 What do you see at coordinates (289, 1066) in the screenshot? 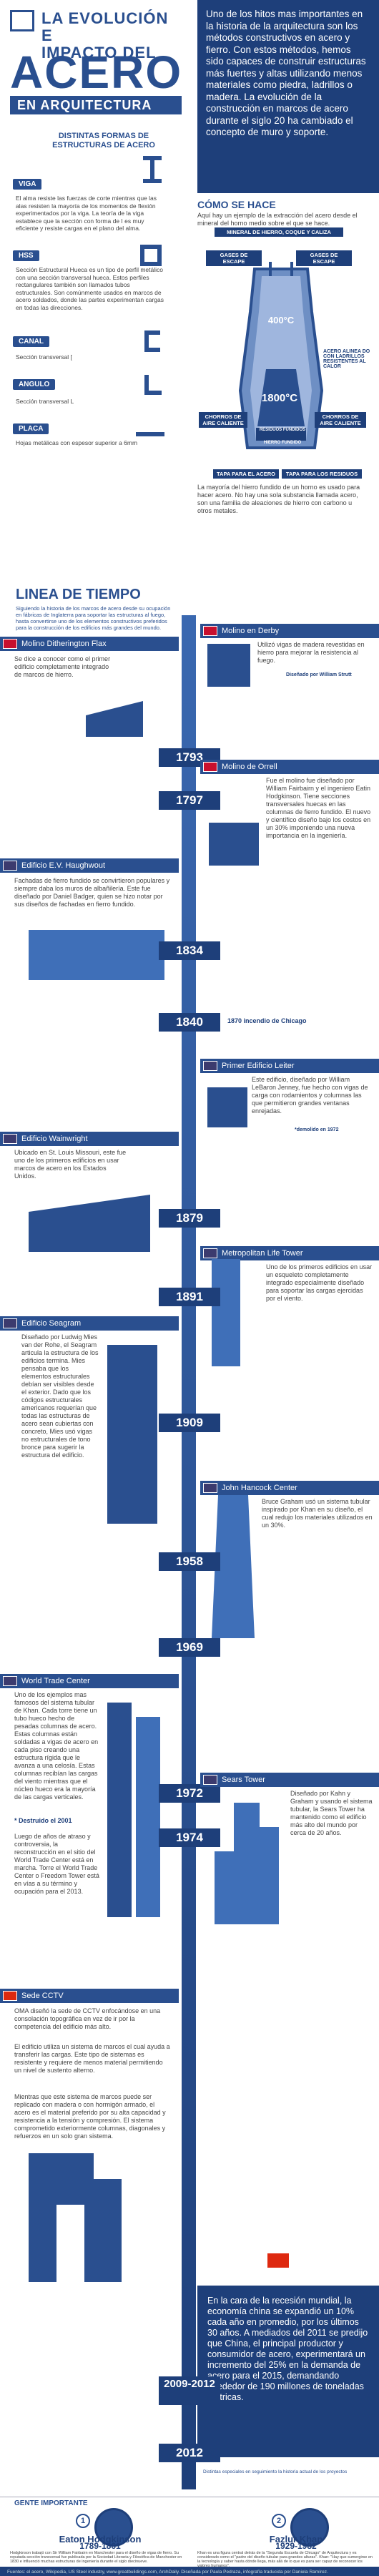
I see `event-leiter-header: Primer Edificio Leiter` at bounding box center [289, 1066].